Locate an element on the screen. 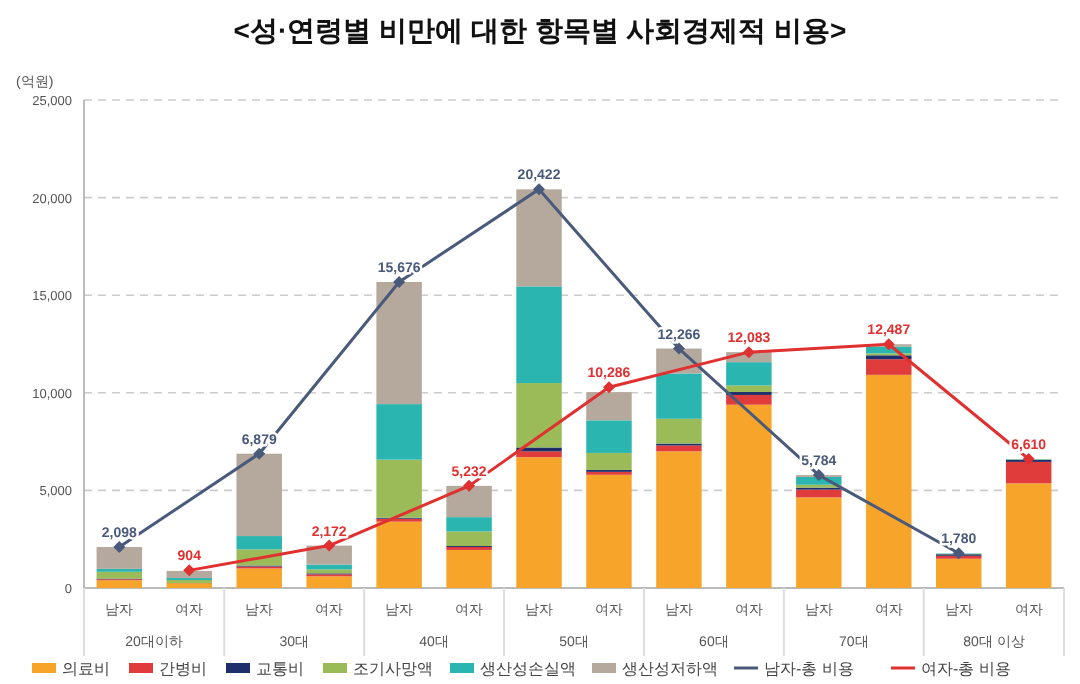 The height and width of the screenshot is (684, 1080). legend-label: 남자-총 비용 is located at coordinates (809, 669).